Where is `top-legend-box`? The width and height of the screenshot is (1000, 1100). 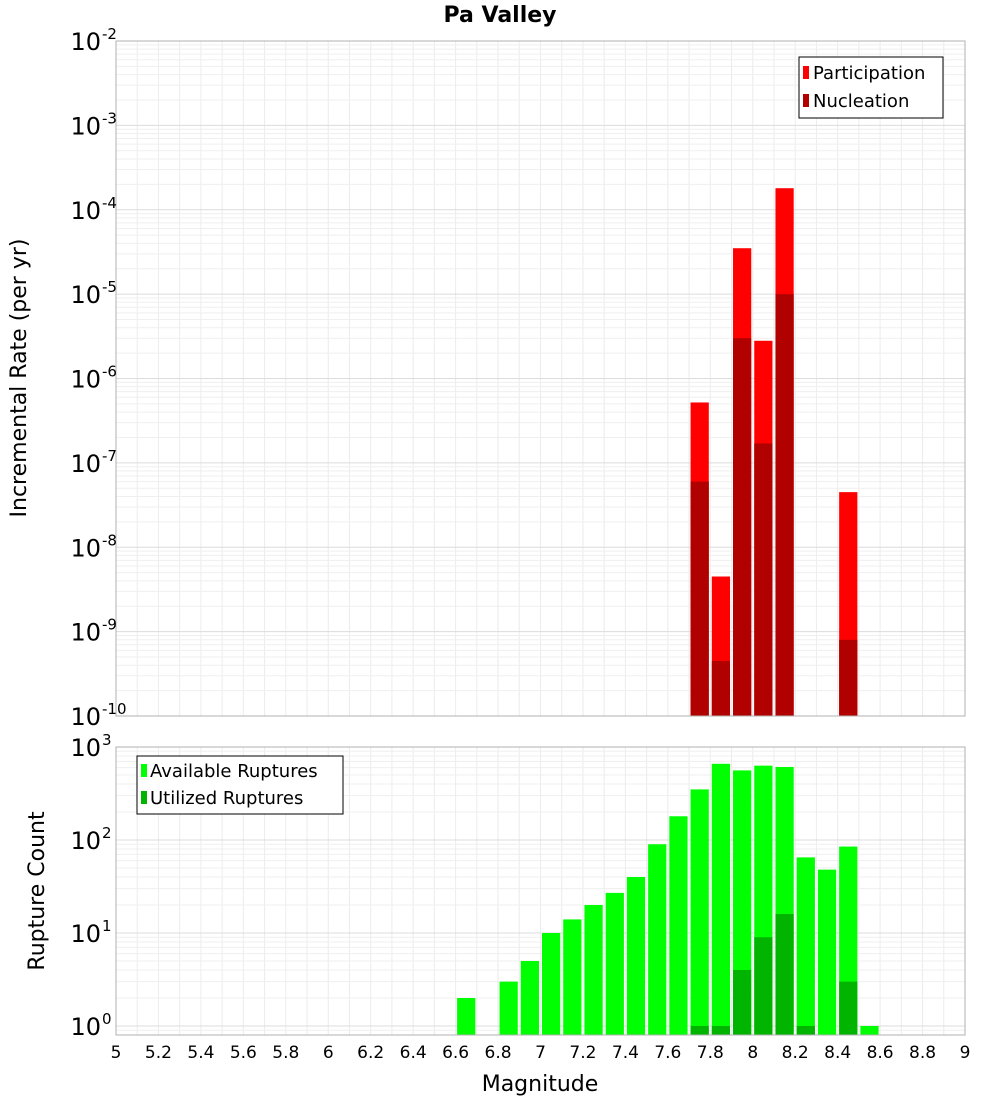
top-legend-box is located at coordinates (871, 87).